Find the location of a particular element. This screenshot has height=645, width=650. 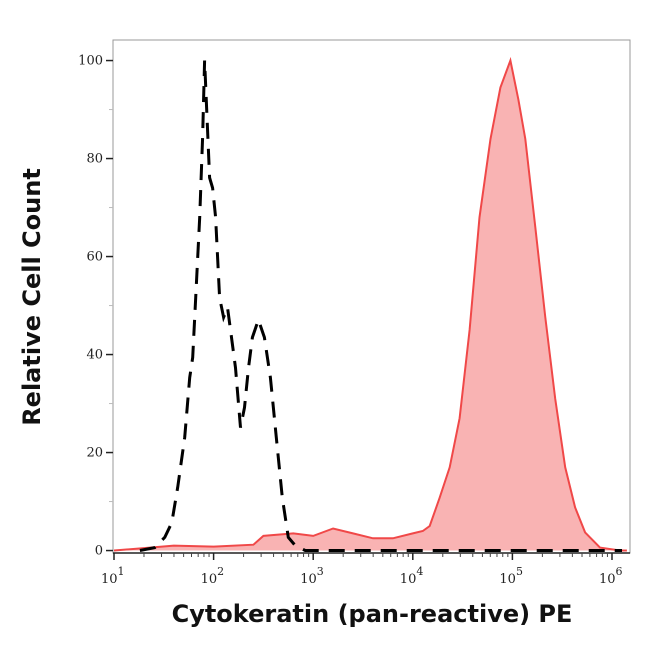

y-tick-label: 60 is located at coordinates (94, 257).